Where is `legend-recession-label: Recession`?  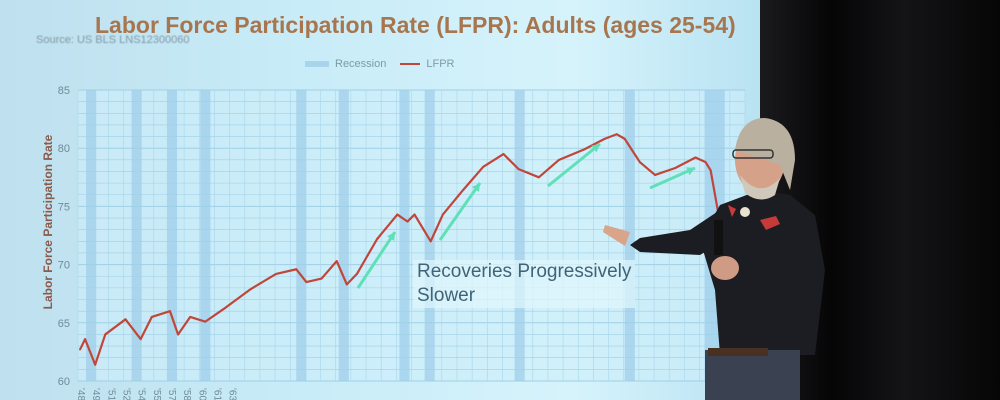
legend-recession-label: Recession is located at coordinates (361, 64).